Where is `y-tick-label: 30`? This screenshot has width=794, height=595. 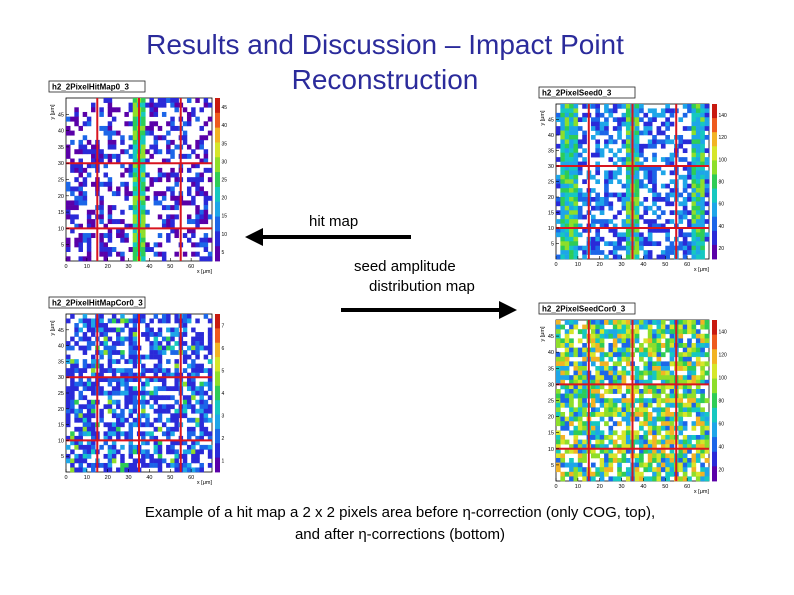
y-tick-label: 30 is located at coordinates (551, 167).